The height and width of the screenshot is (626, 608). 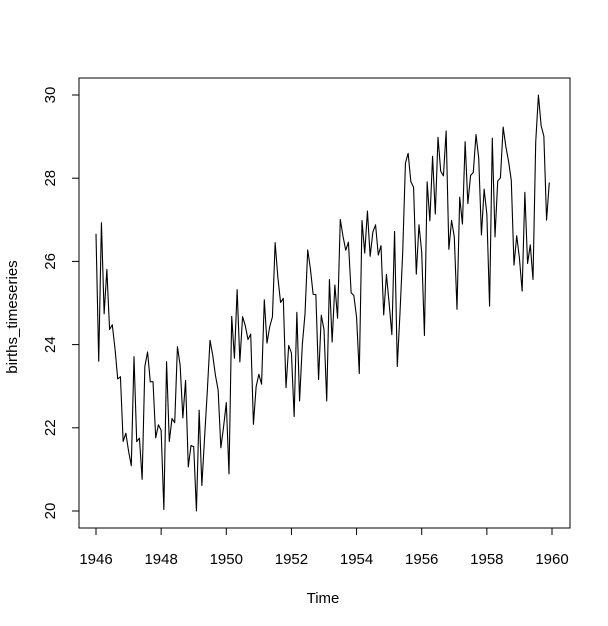 What do you see at coordinates (50, 427) in the screenshot?
I see `y-tick-label: 22` at bounding box center [50, 427].